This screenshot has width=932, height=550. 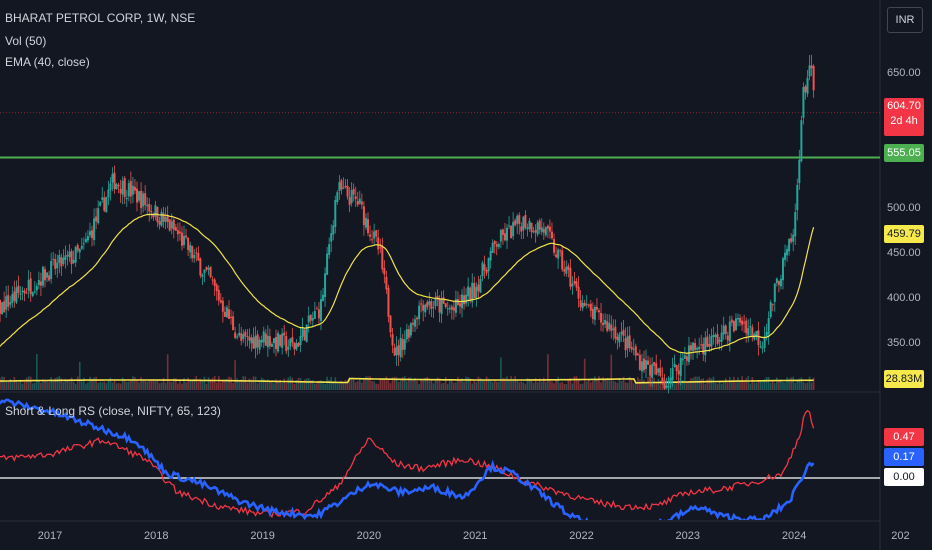 What do you see at coordinates (100, 18) in the screenshot?
I see `symbol-title: BHARAT PETROL CORP, 1W, NSE` at bounding box center [100, 18].